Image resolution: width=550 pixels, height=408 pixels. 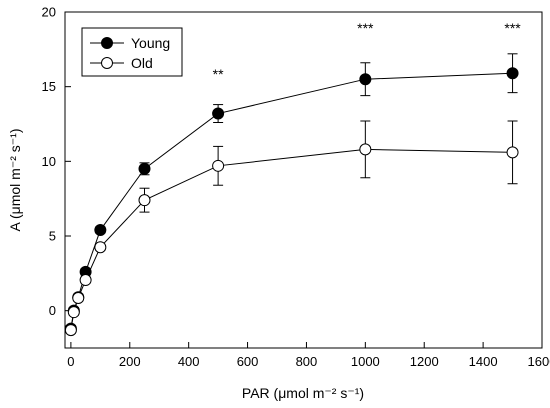 What do you see at coordinates (483, 361) in the screenshot?
I see `x-tick-label: 1400` at bounding box center [483, 361].